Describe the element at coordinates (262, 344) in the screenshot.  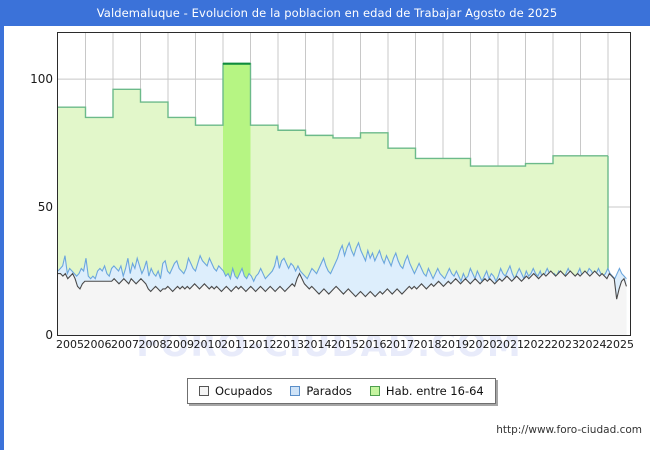
I see `x-tick-label: 2012` at that location.